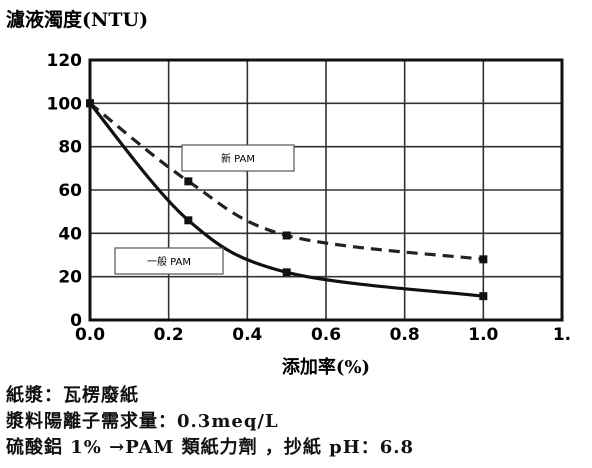 The image size is (592, 468). I want to click on x-tick-label: 0.2, so click(169, 335).